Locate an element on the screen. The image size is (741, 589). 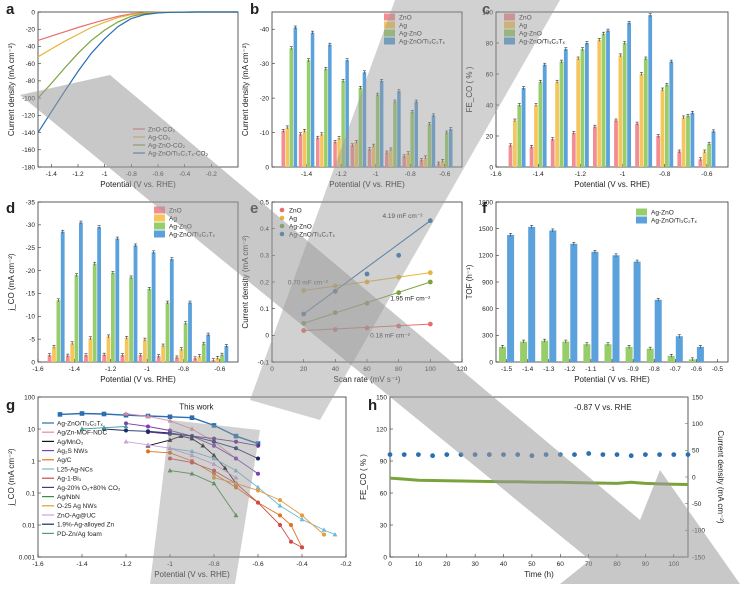
x-tick-label: 60 is located at coordinates (367, 369).